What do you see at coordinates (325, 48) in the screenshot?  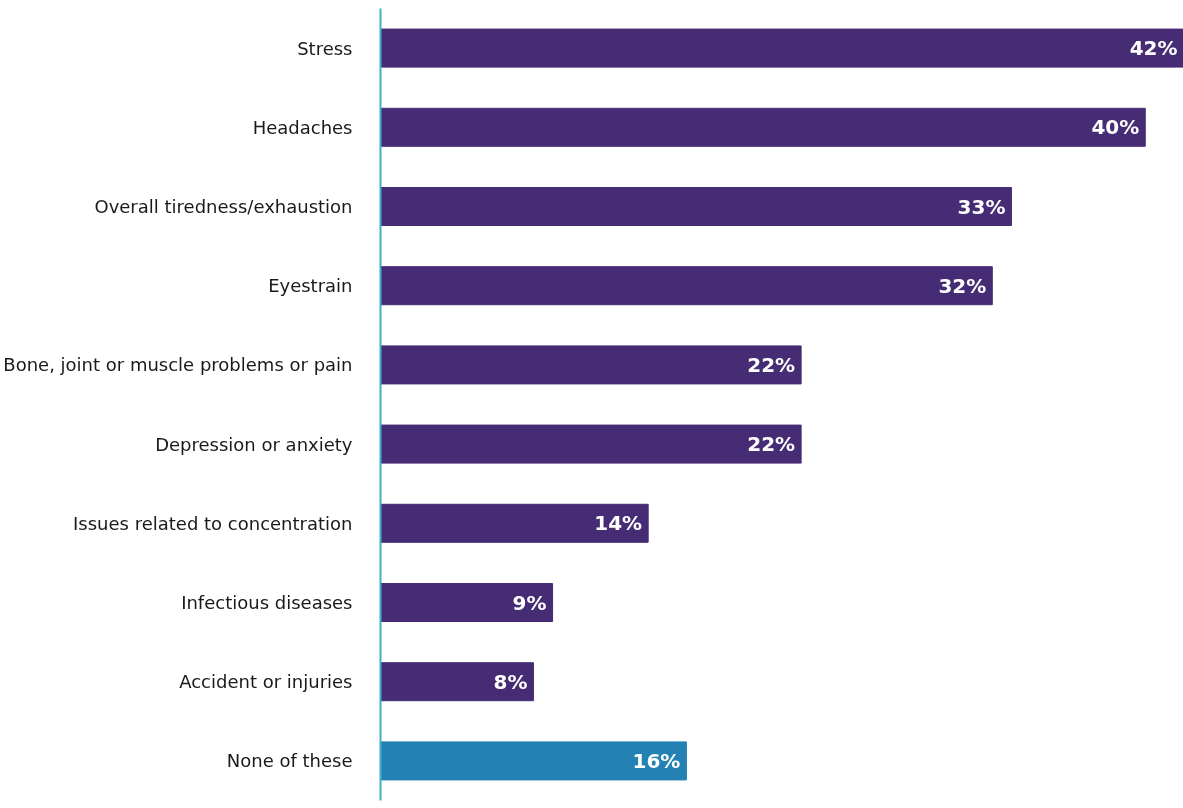 I see `y-tick-label: Stress` at bounding box center [325, 48].